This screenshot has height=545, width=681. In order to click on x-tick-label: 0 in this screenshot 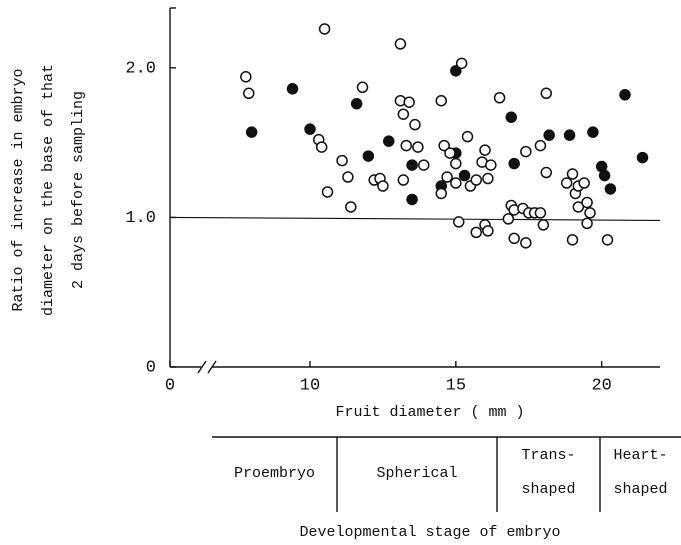, I will do `click(170, 385)`.